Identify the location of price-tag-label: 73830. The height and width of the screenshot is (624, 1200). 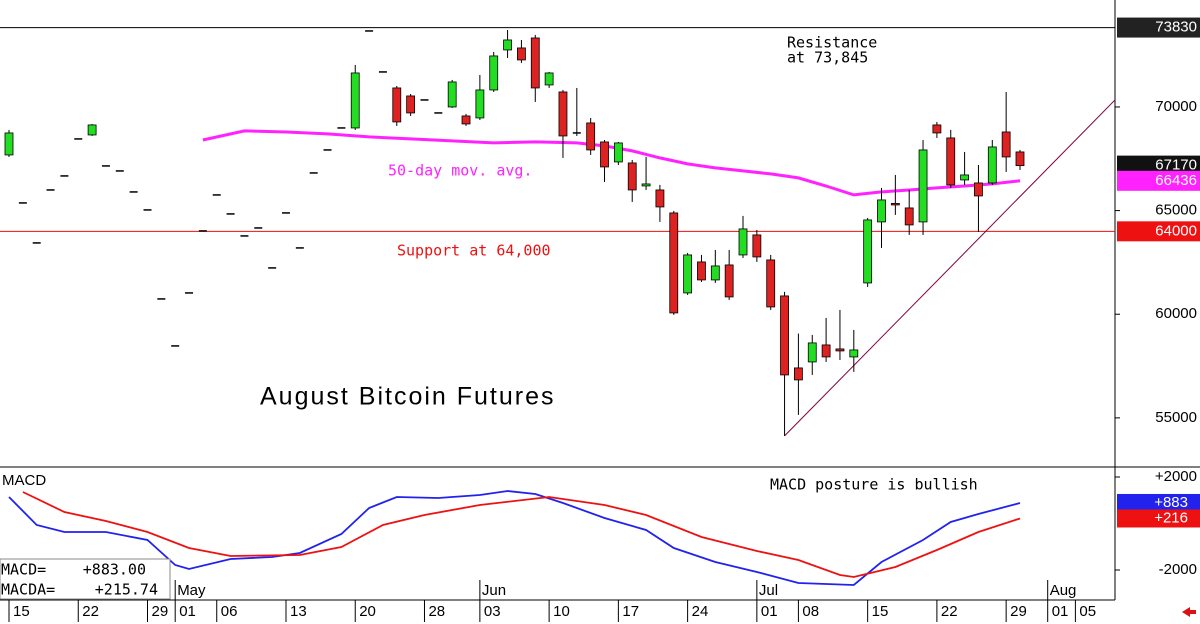
(1176, 27).